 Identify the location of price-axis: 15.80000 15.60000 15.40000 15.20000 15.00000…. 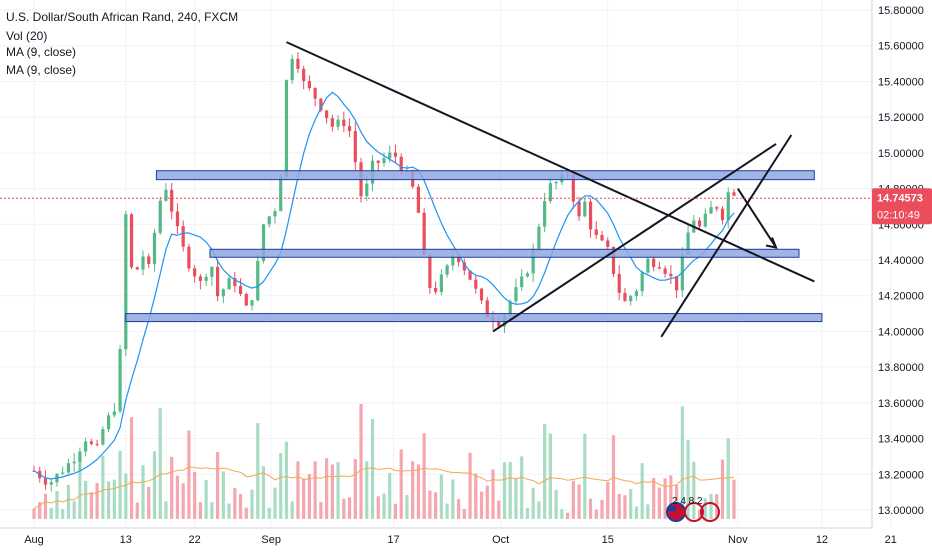
(901, 261).